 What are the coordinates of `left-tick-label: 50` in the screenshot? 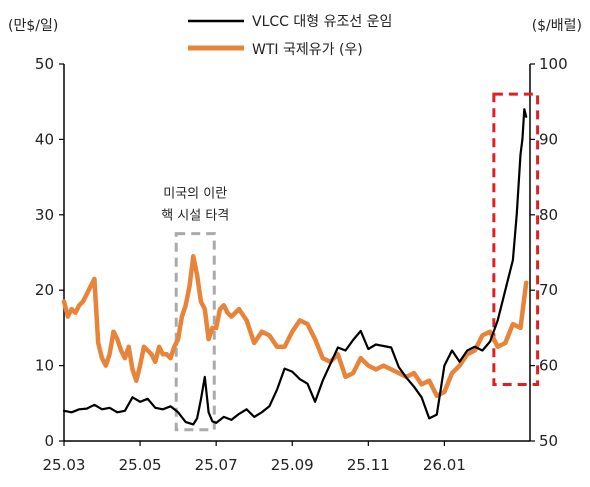 It's located at (44, 64).